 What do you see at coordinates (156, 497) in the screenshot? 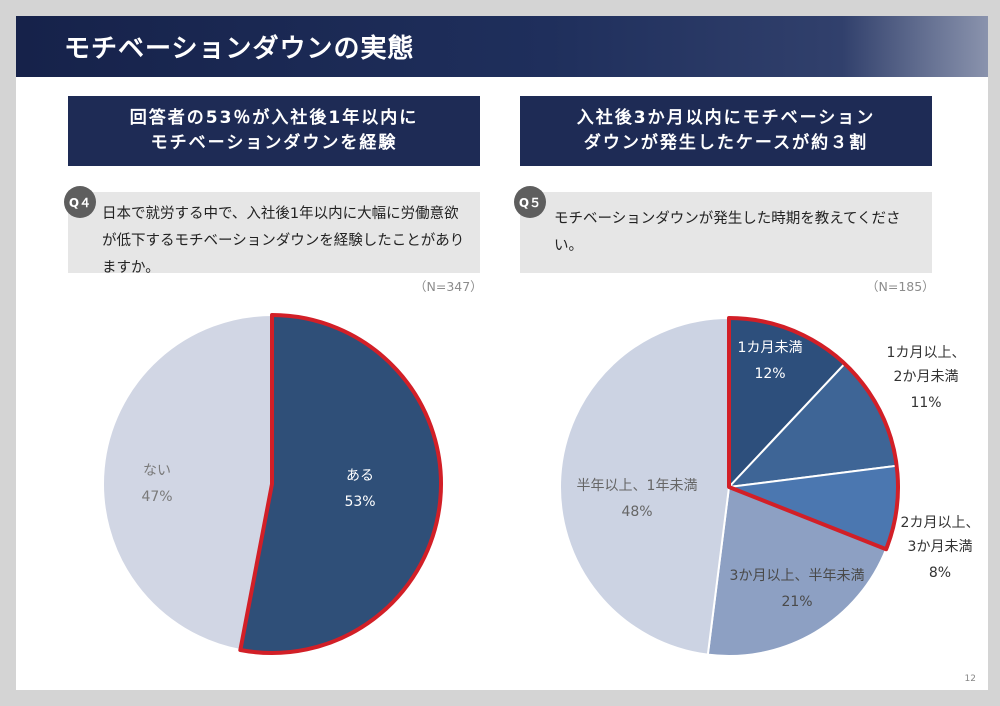
I see `pie-1-value-2: 47%` at bounding box center [156, 497].